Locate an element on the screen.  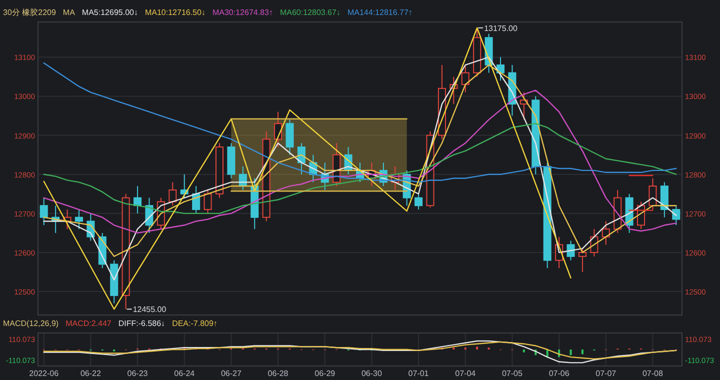
text: DEA:-7.809↑ is located at coordinates (195, 323).